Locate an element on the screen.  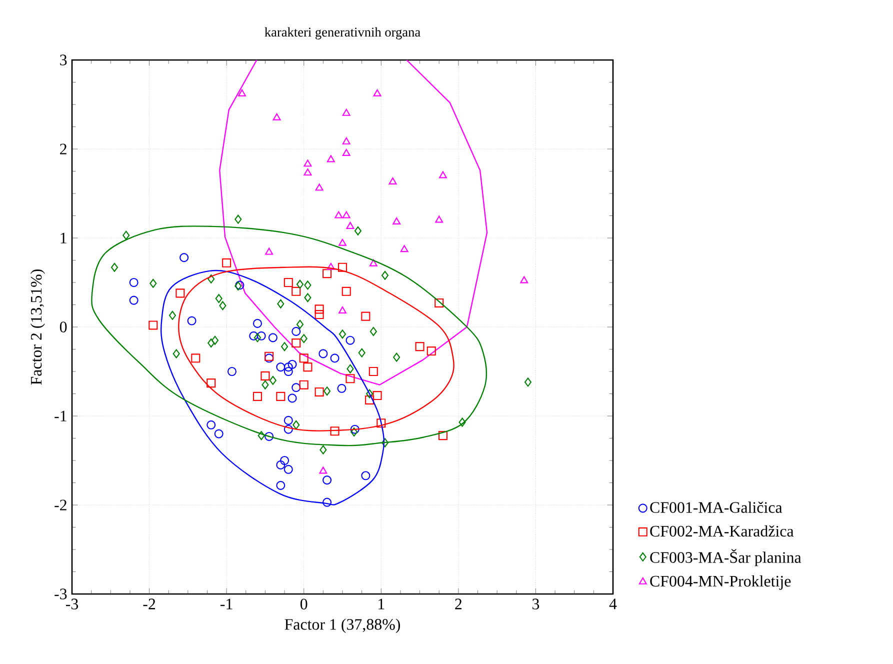
y-tick-label: 1 is located at coordinates (63, 238).